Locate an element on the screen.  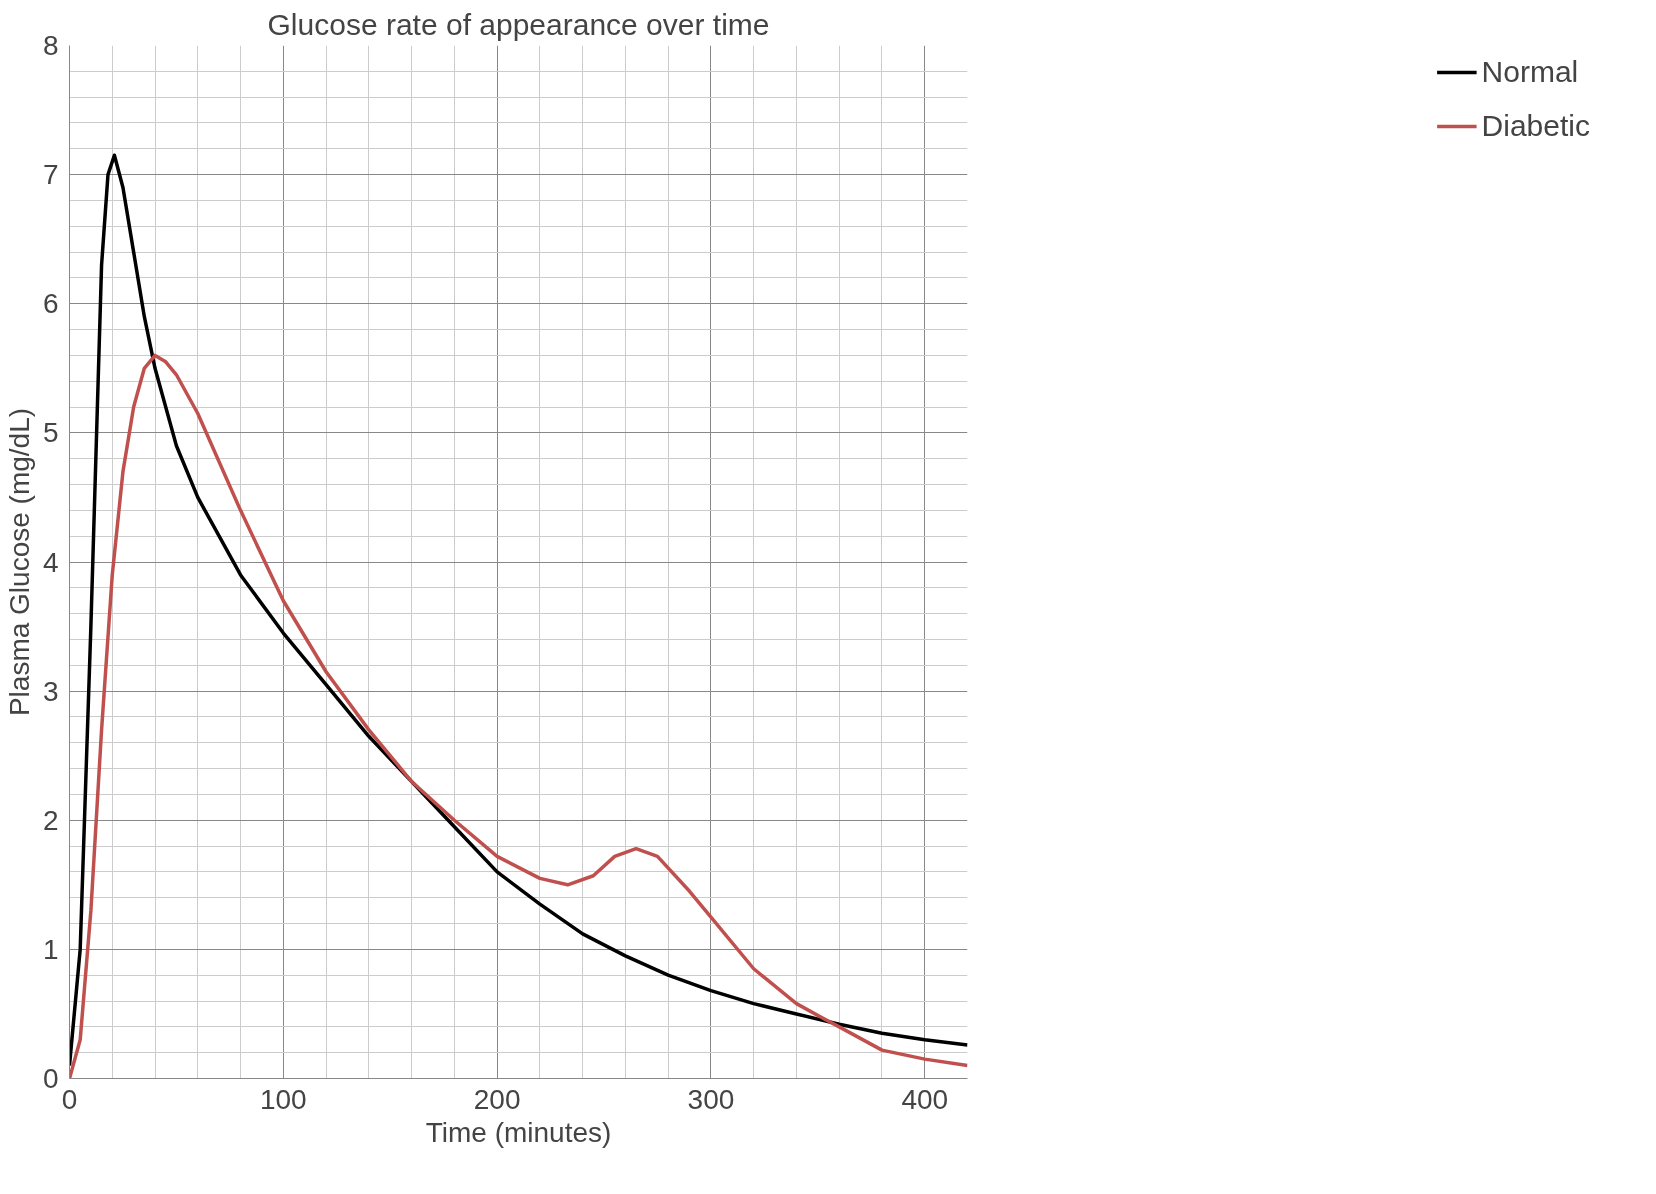
legend-label: Normal is located at coordinates (1530, 72).